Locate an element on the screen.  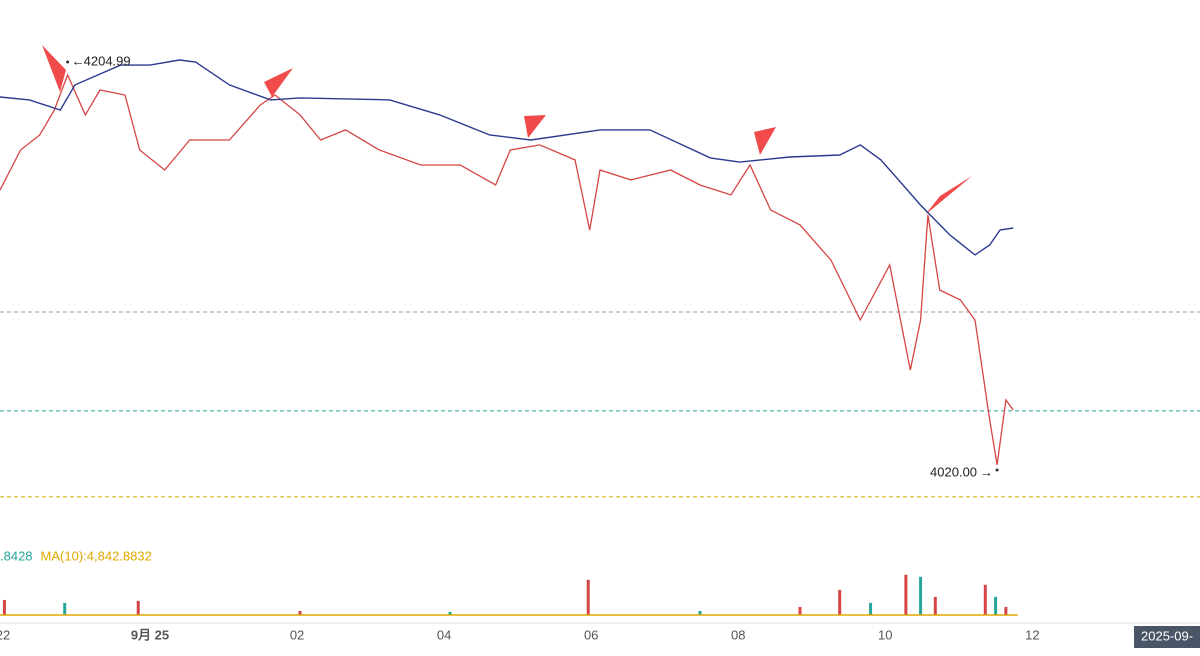
x-tick-label: 08 is located at coordinates (738, 634).